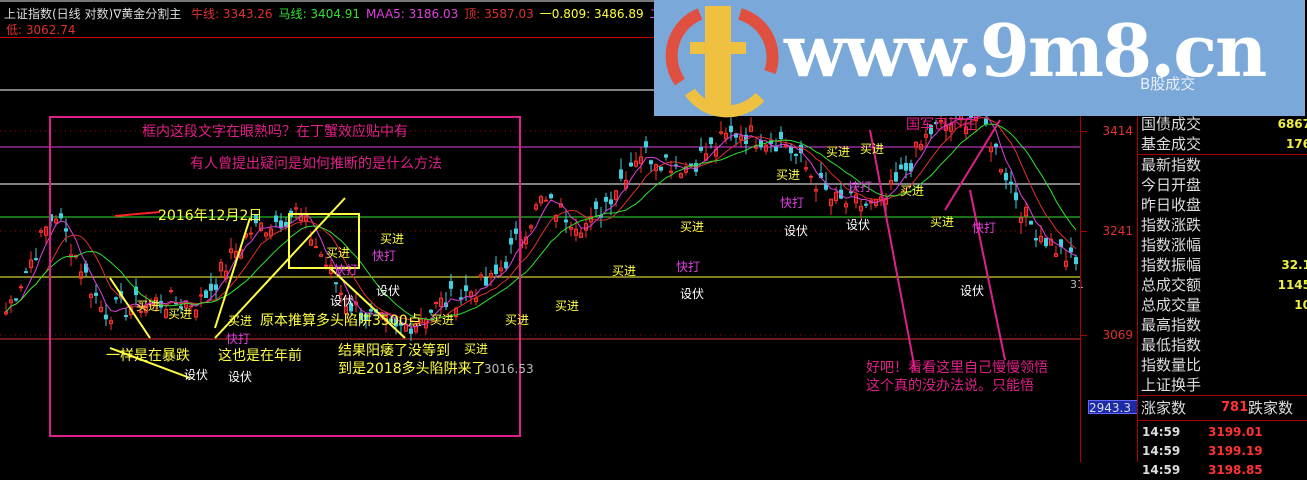 The image size is (1307, 480). I want to click on box-text-2: 有人曾提出疑问是如何推断的是什么方法, so click(316, 164).